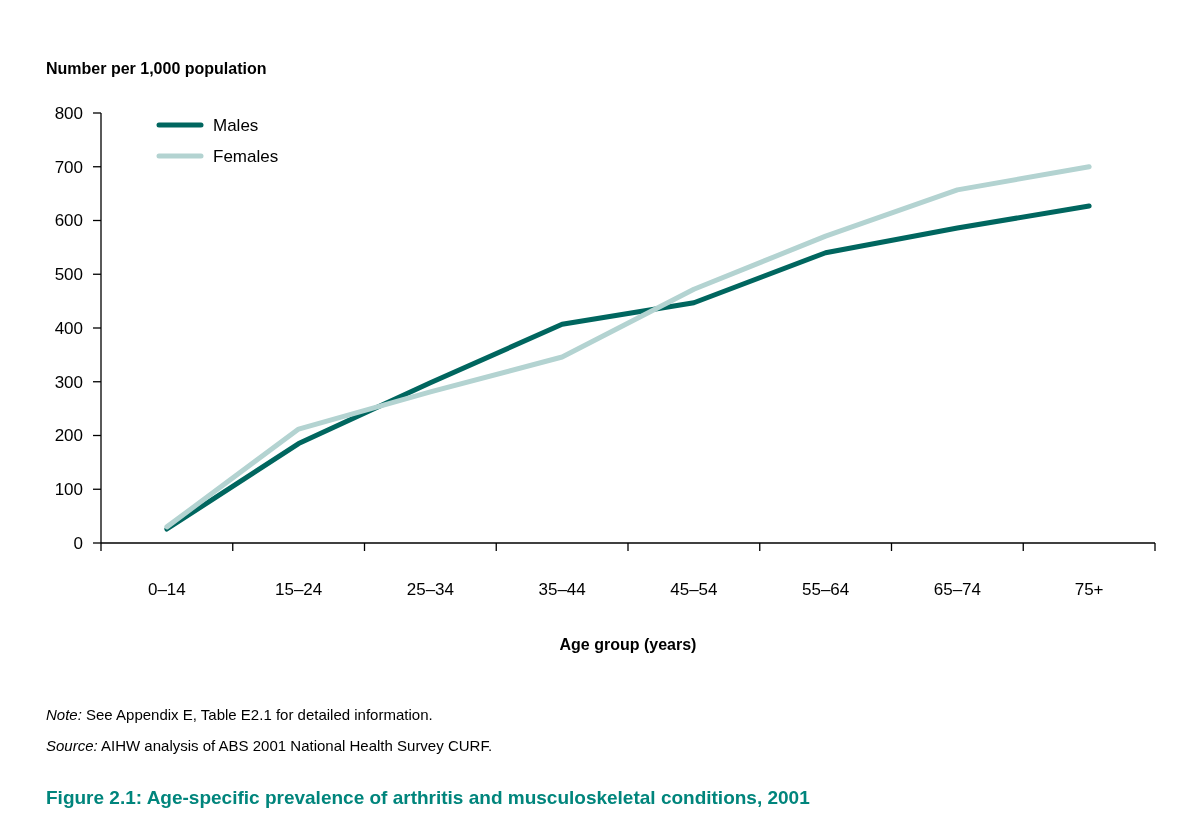 The width and height of the screenshot is (1200, 835). I want to click on text: Figure 2.1: Age-specific prevalence of arthritis and musculoskeletal conditions, 2001, so click(428, 797).